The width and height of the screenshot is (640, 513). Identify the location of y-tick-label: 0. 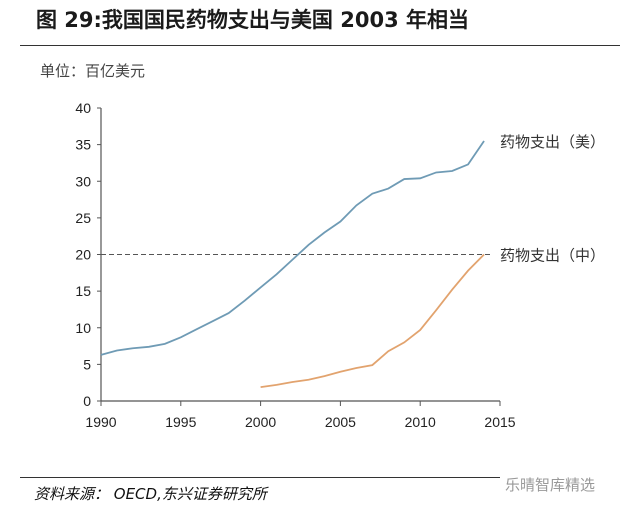
(87, 401).